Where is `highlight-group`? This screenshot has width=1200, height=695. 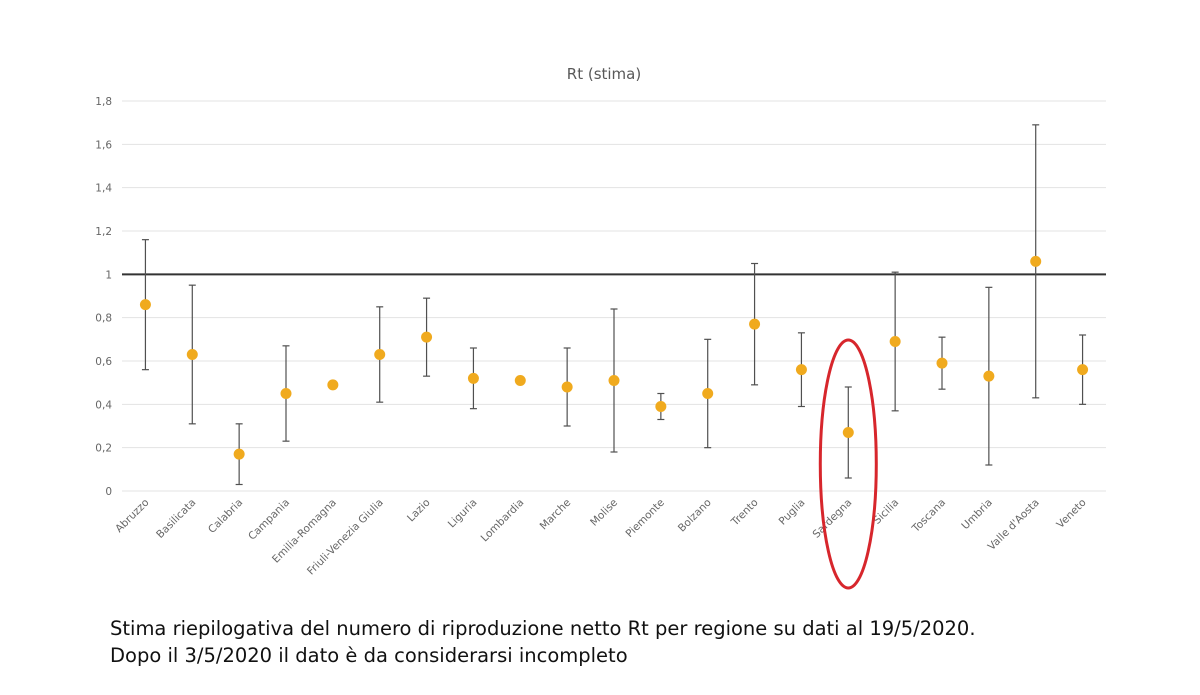
highlight-group is located at coordinates (848, 464).